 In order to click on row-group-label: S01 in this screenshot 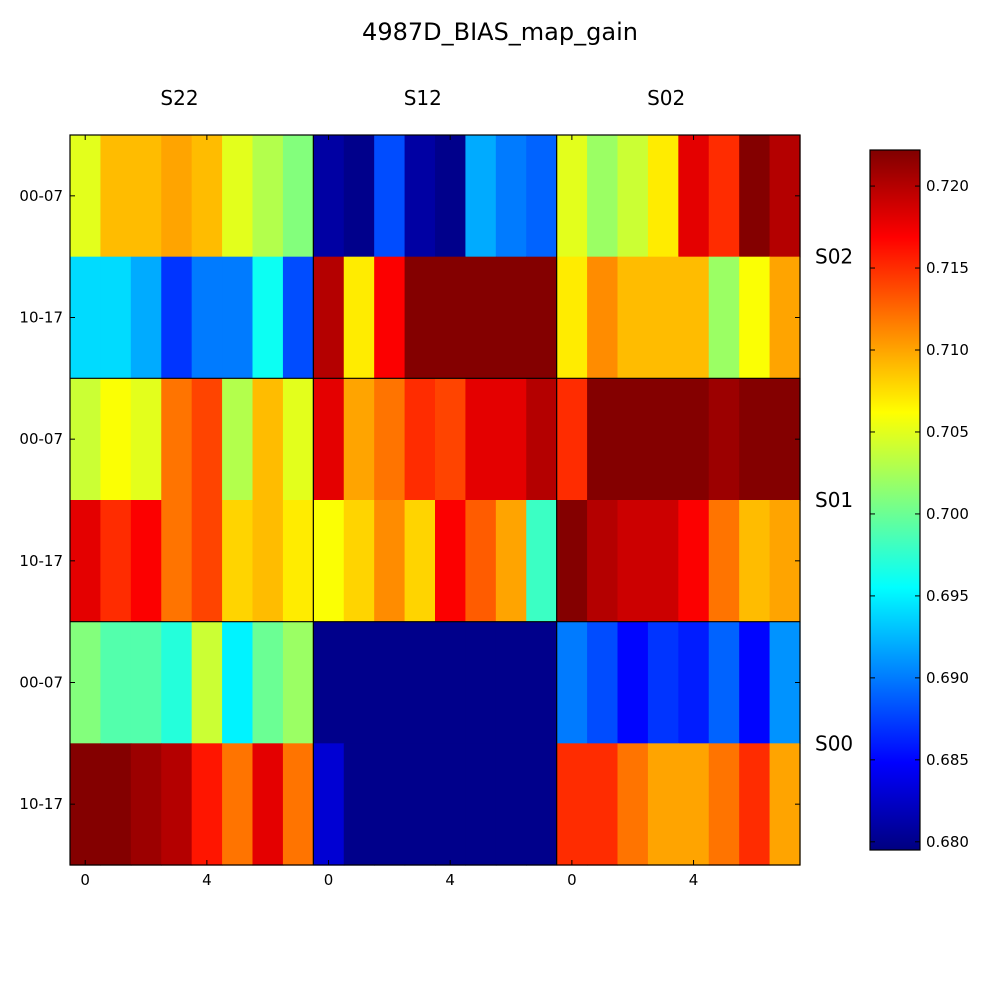, I will do `click(834, 500)`.